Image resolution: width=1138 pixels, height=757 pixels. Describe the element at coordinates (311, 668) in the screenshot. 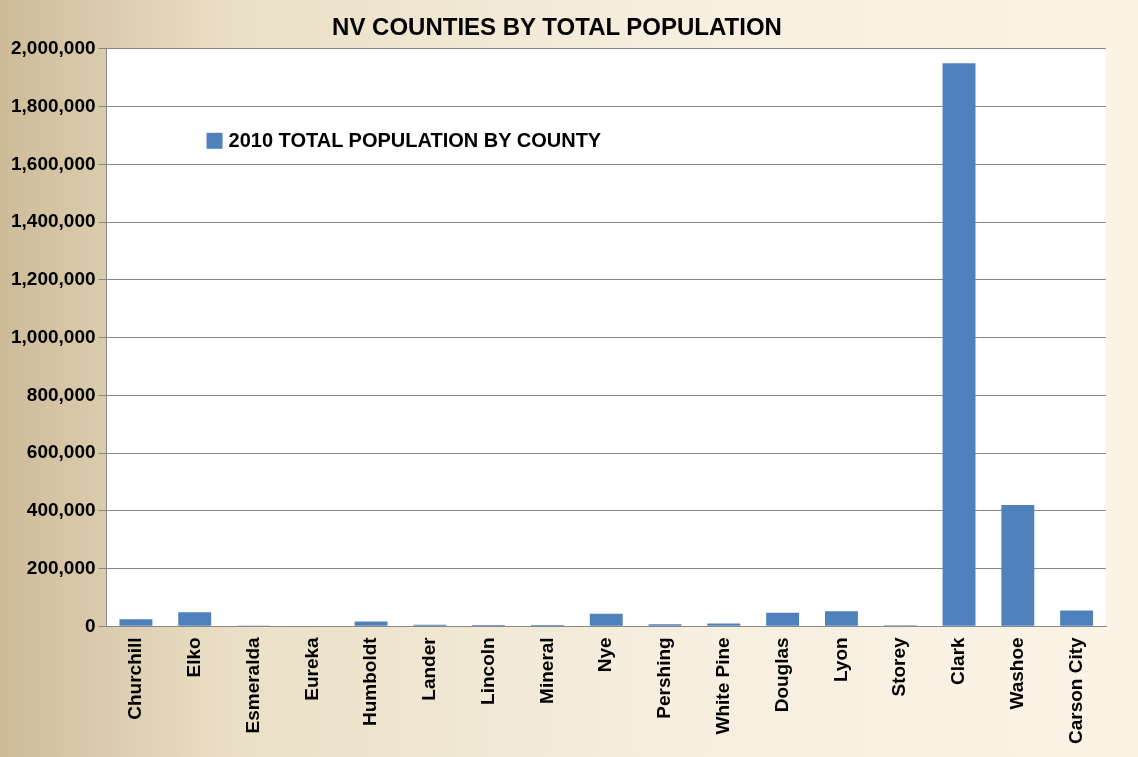

I see `x-tick-label: Eureka` at that location.